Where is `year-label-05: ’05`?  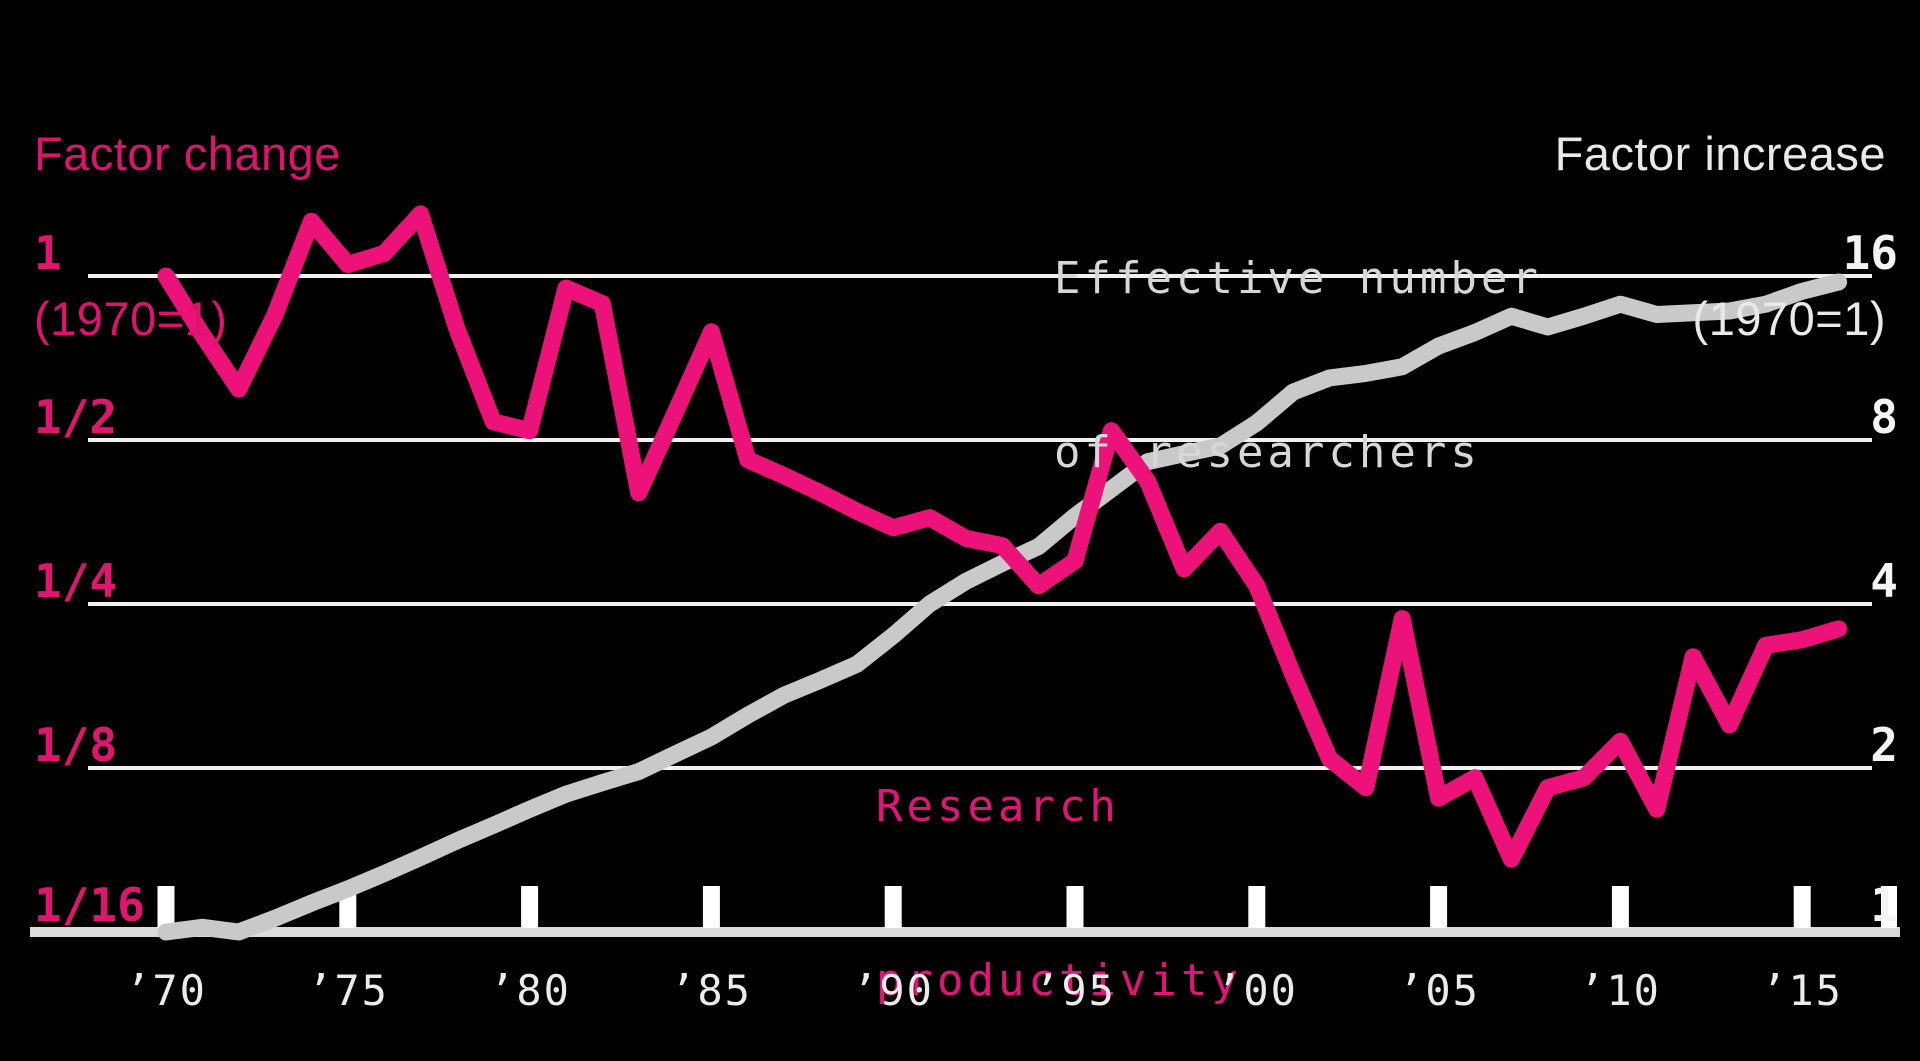 year-label-05: ’05 is located at coordinates (1439, 990).